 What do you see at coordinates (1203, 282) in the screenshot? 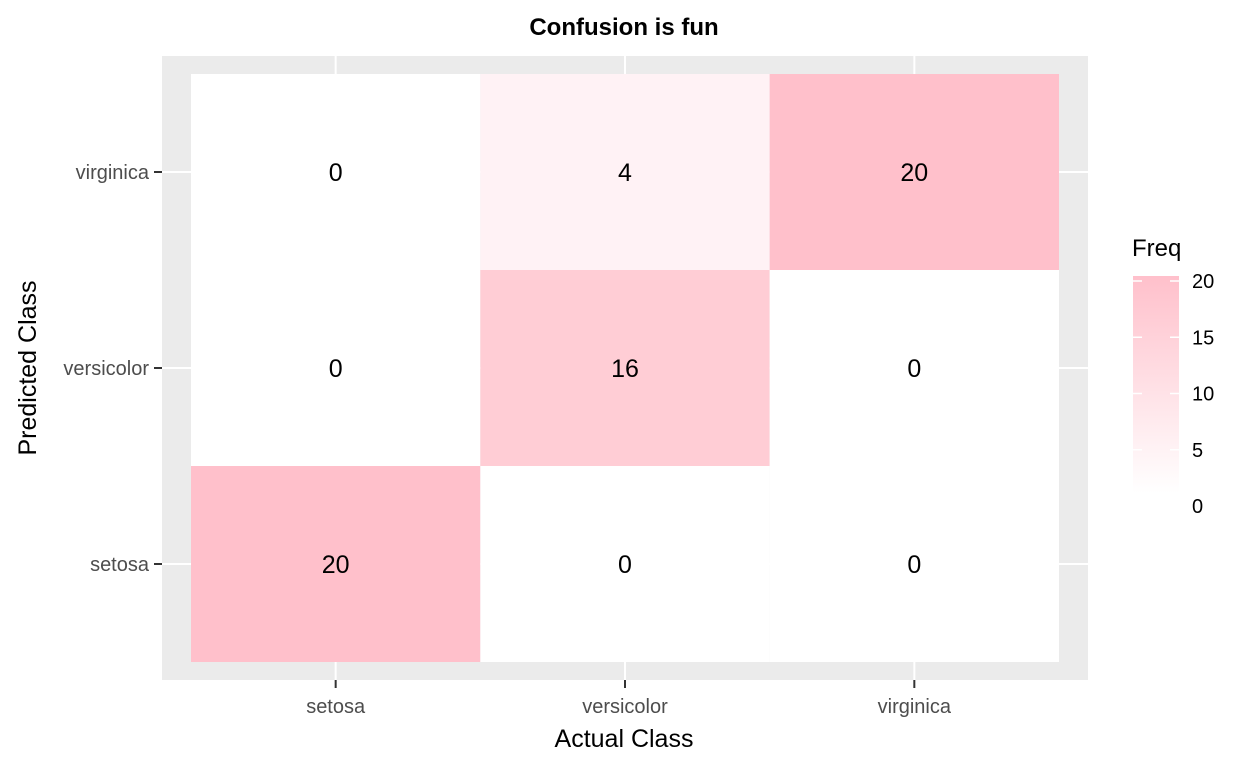
I see `legend-tick-label: 20` at bounding box center [1203, 282].